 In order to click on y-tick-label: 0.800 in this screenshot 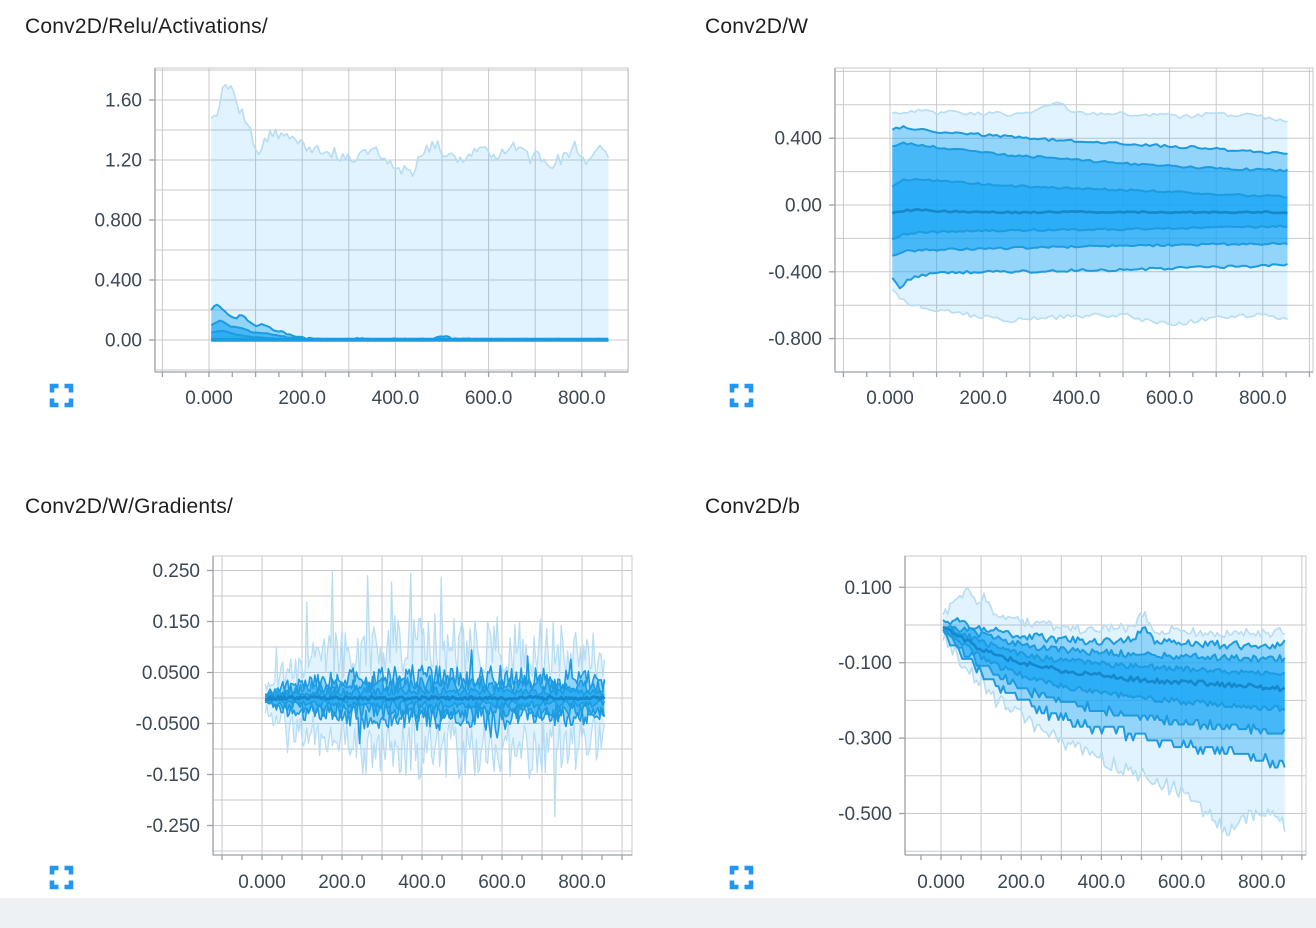, I will do `click(118, 221)`.